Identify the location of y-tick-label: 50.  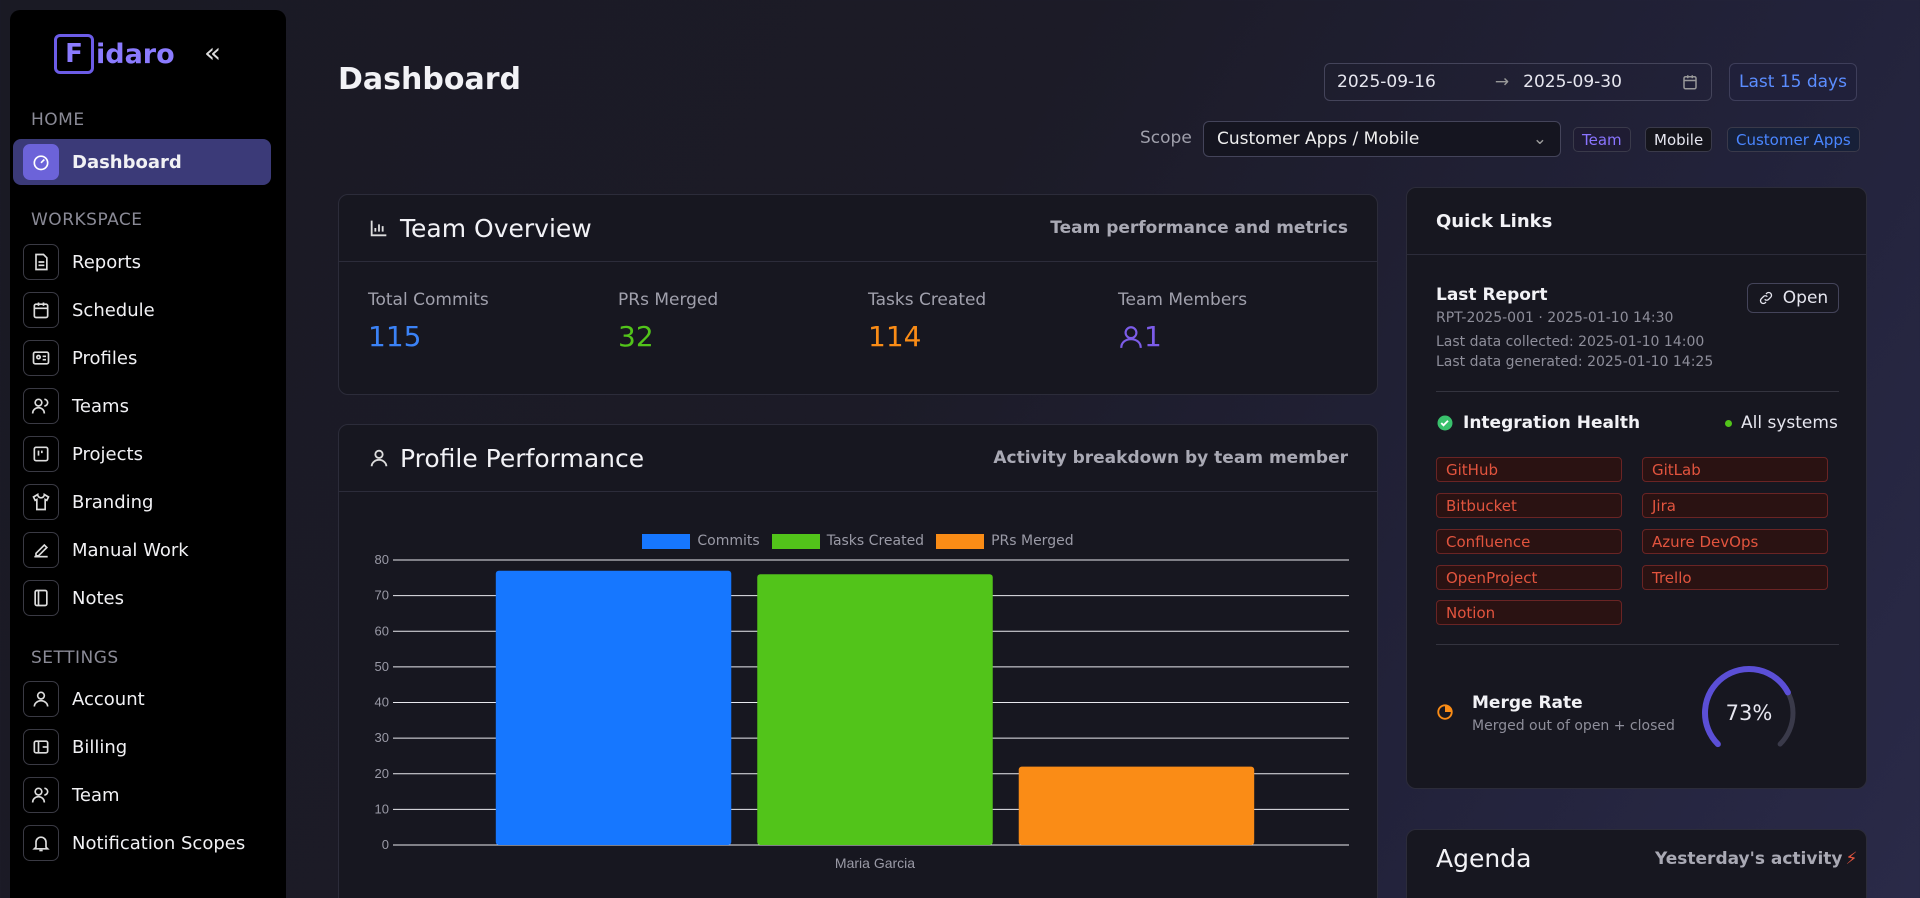
(382, 666).